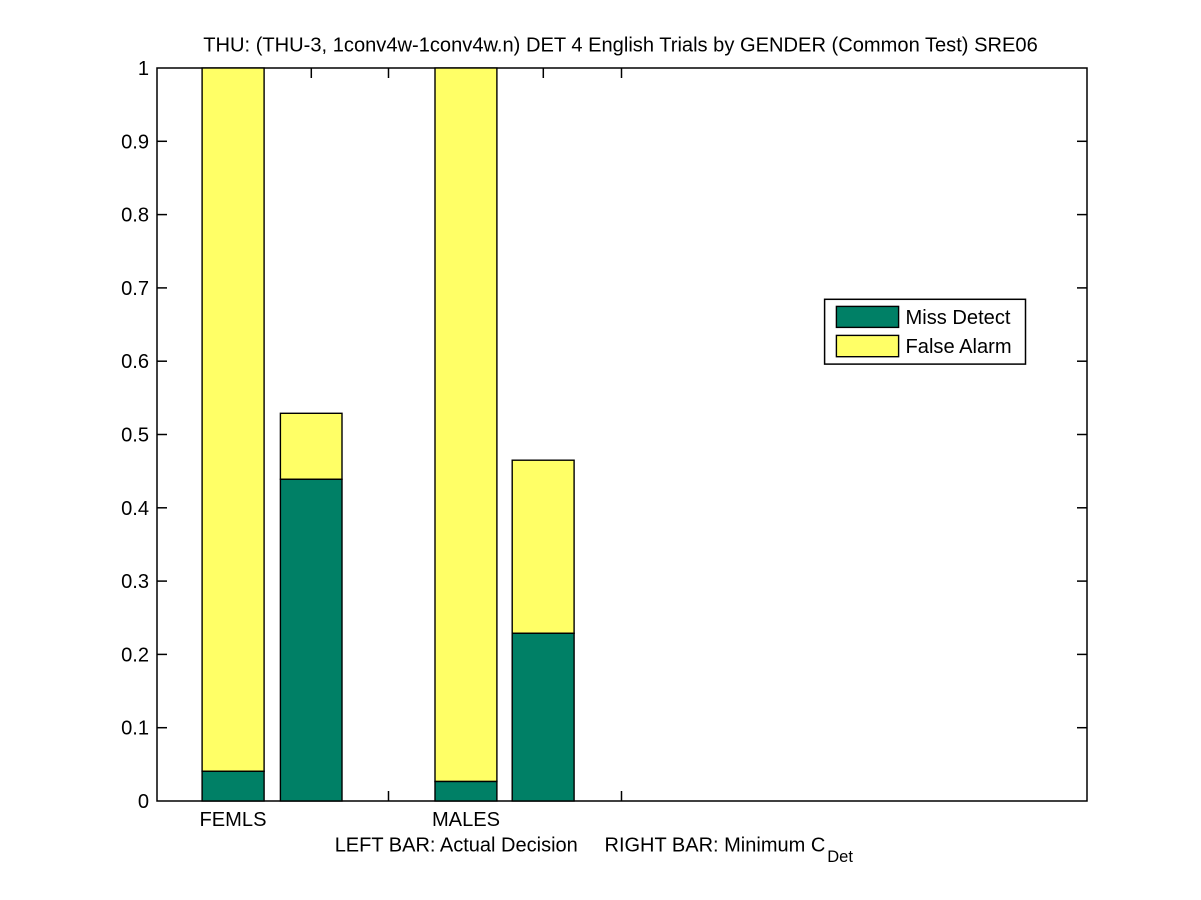 The image size is (1201, 900). Describe the element at coordinates (456, 846) in the screenshot. I see `svg-text: LEFT BAR: Actual Decision` at that location.